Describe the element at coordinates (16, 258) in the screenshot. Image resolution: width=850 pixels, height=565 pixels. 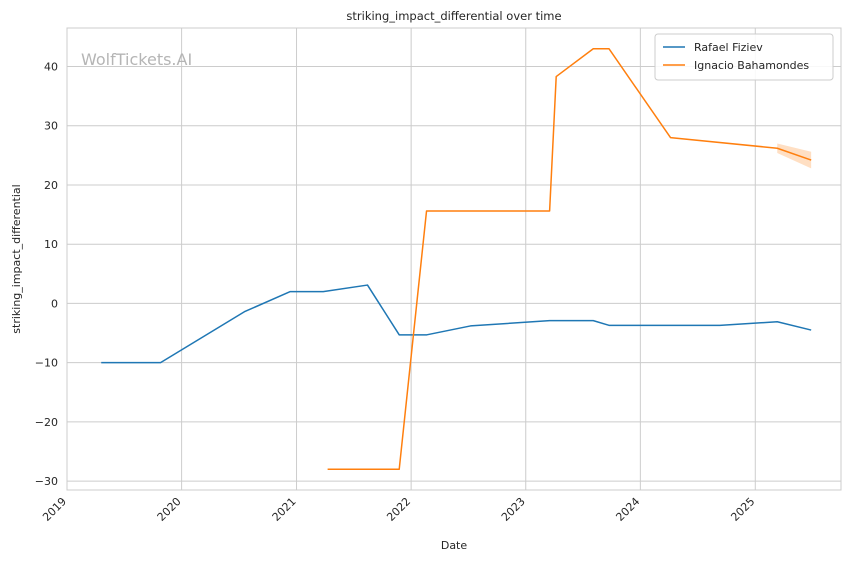
I see `y-axis-label: striking_impact_differential` at that location.